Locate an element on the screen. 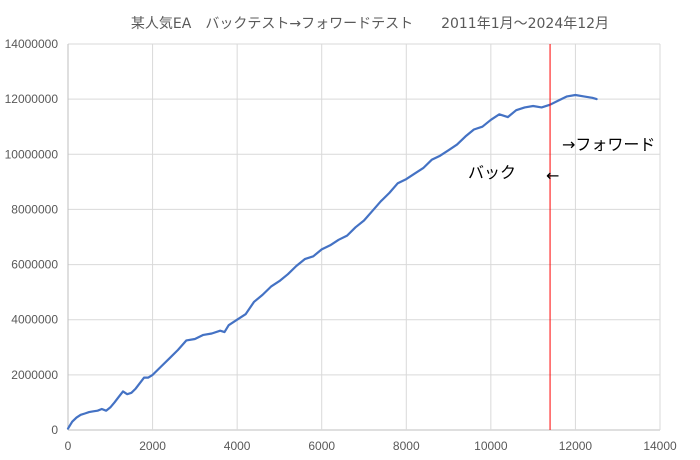  y-tick-label: 2000000 is located at coordinates (34, 375).